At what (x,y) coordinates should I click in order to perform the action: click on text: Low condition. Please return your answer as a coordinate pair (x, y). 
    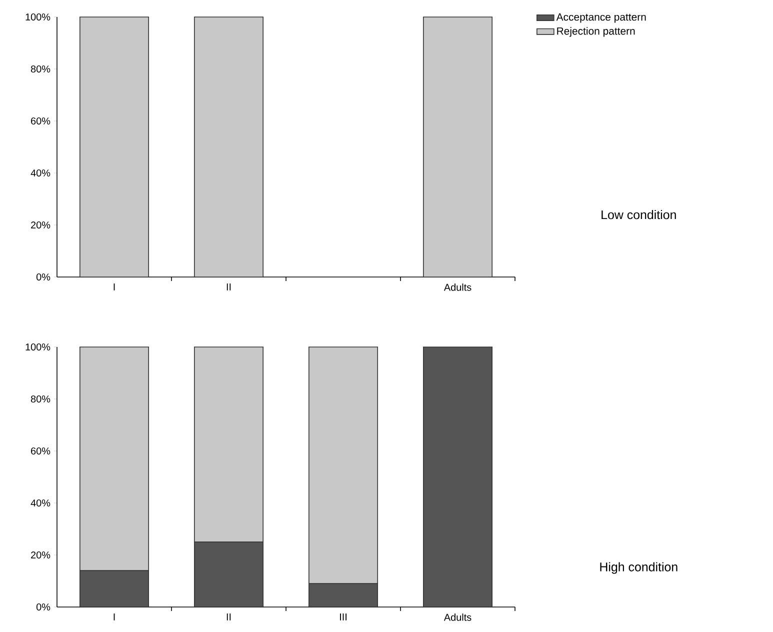
    Looking at the image, I should click on (639, 215).